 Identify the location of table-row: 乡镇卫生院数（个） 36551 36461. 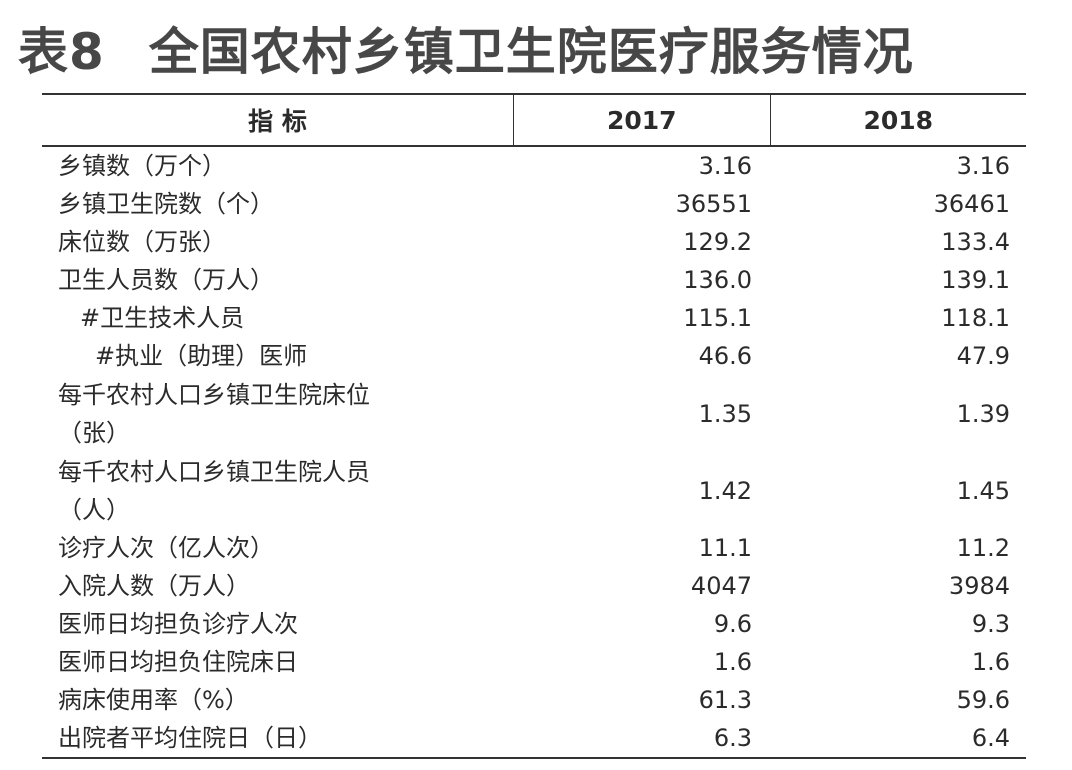
(534, 204).